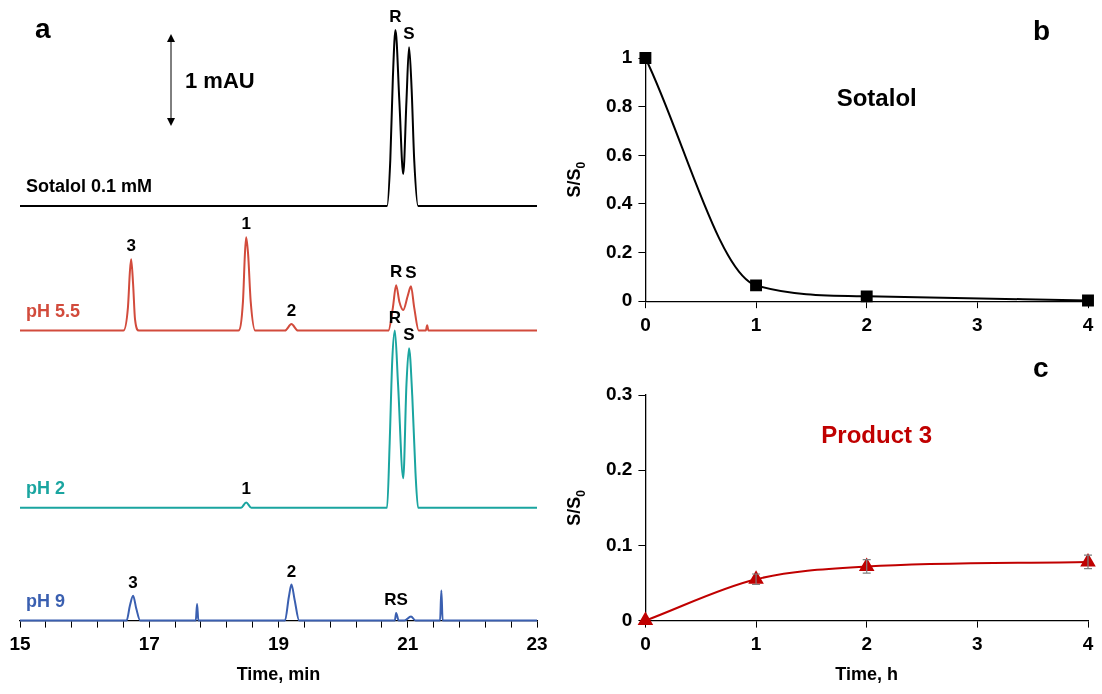  I want to click on series-label: Sotalol 0.1 mM, so click(89, 186).